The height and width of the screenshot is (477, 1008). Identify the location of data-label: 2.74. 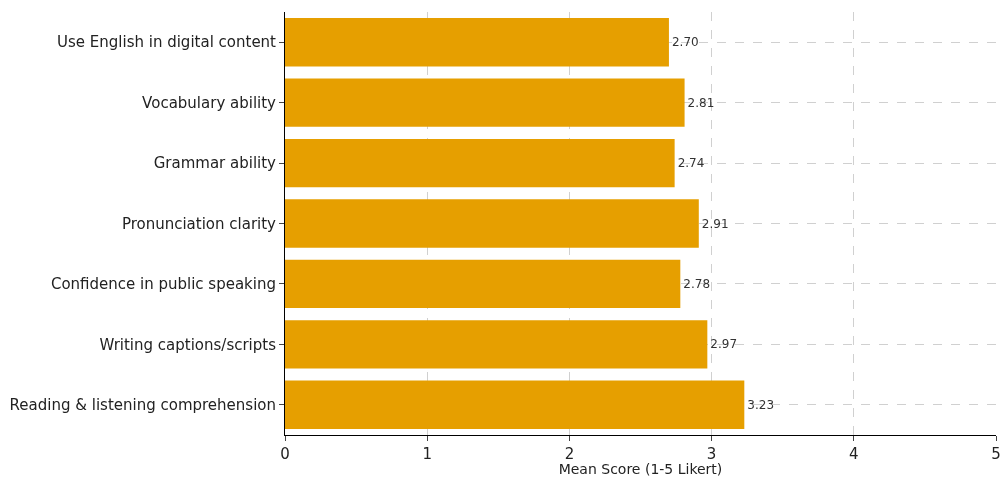
(691, 163).